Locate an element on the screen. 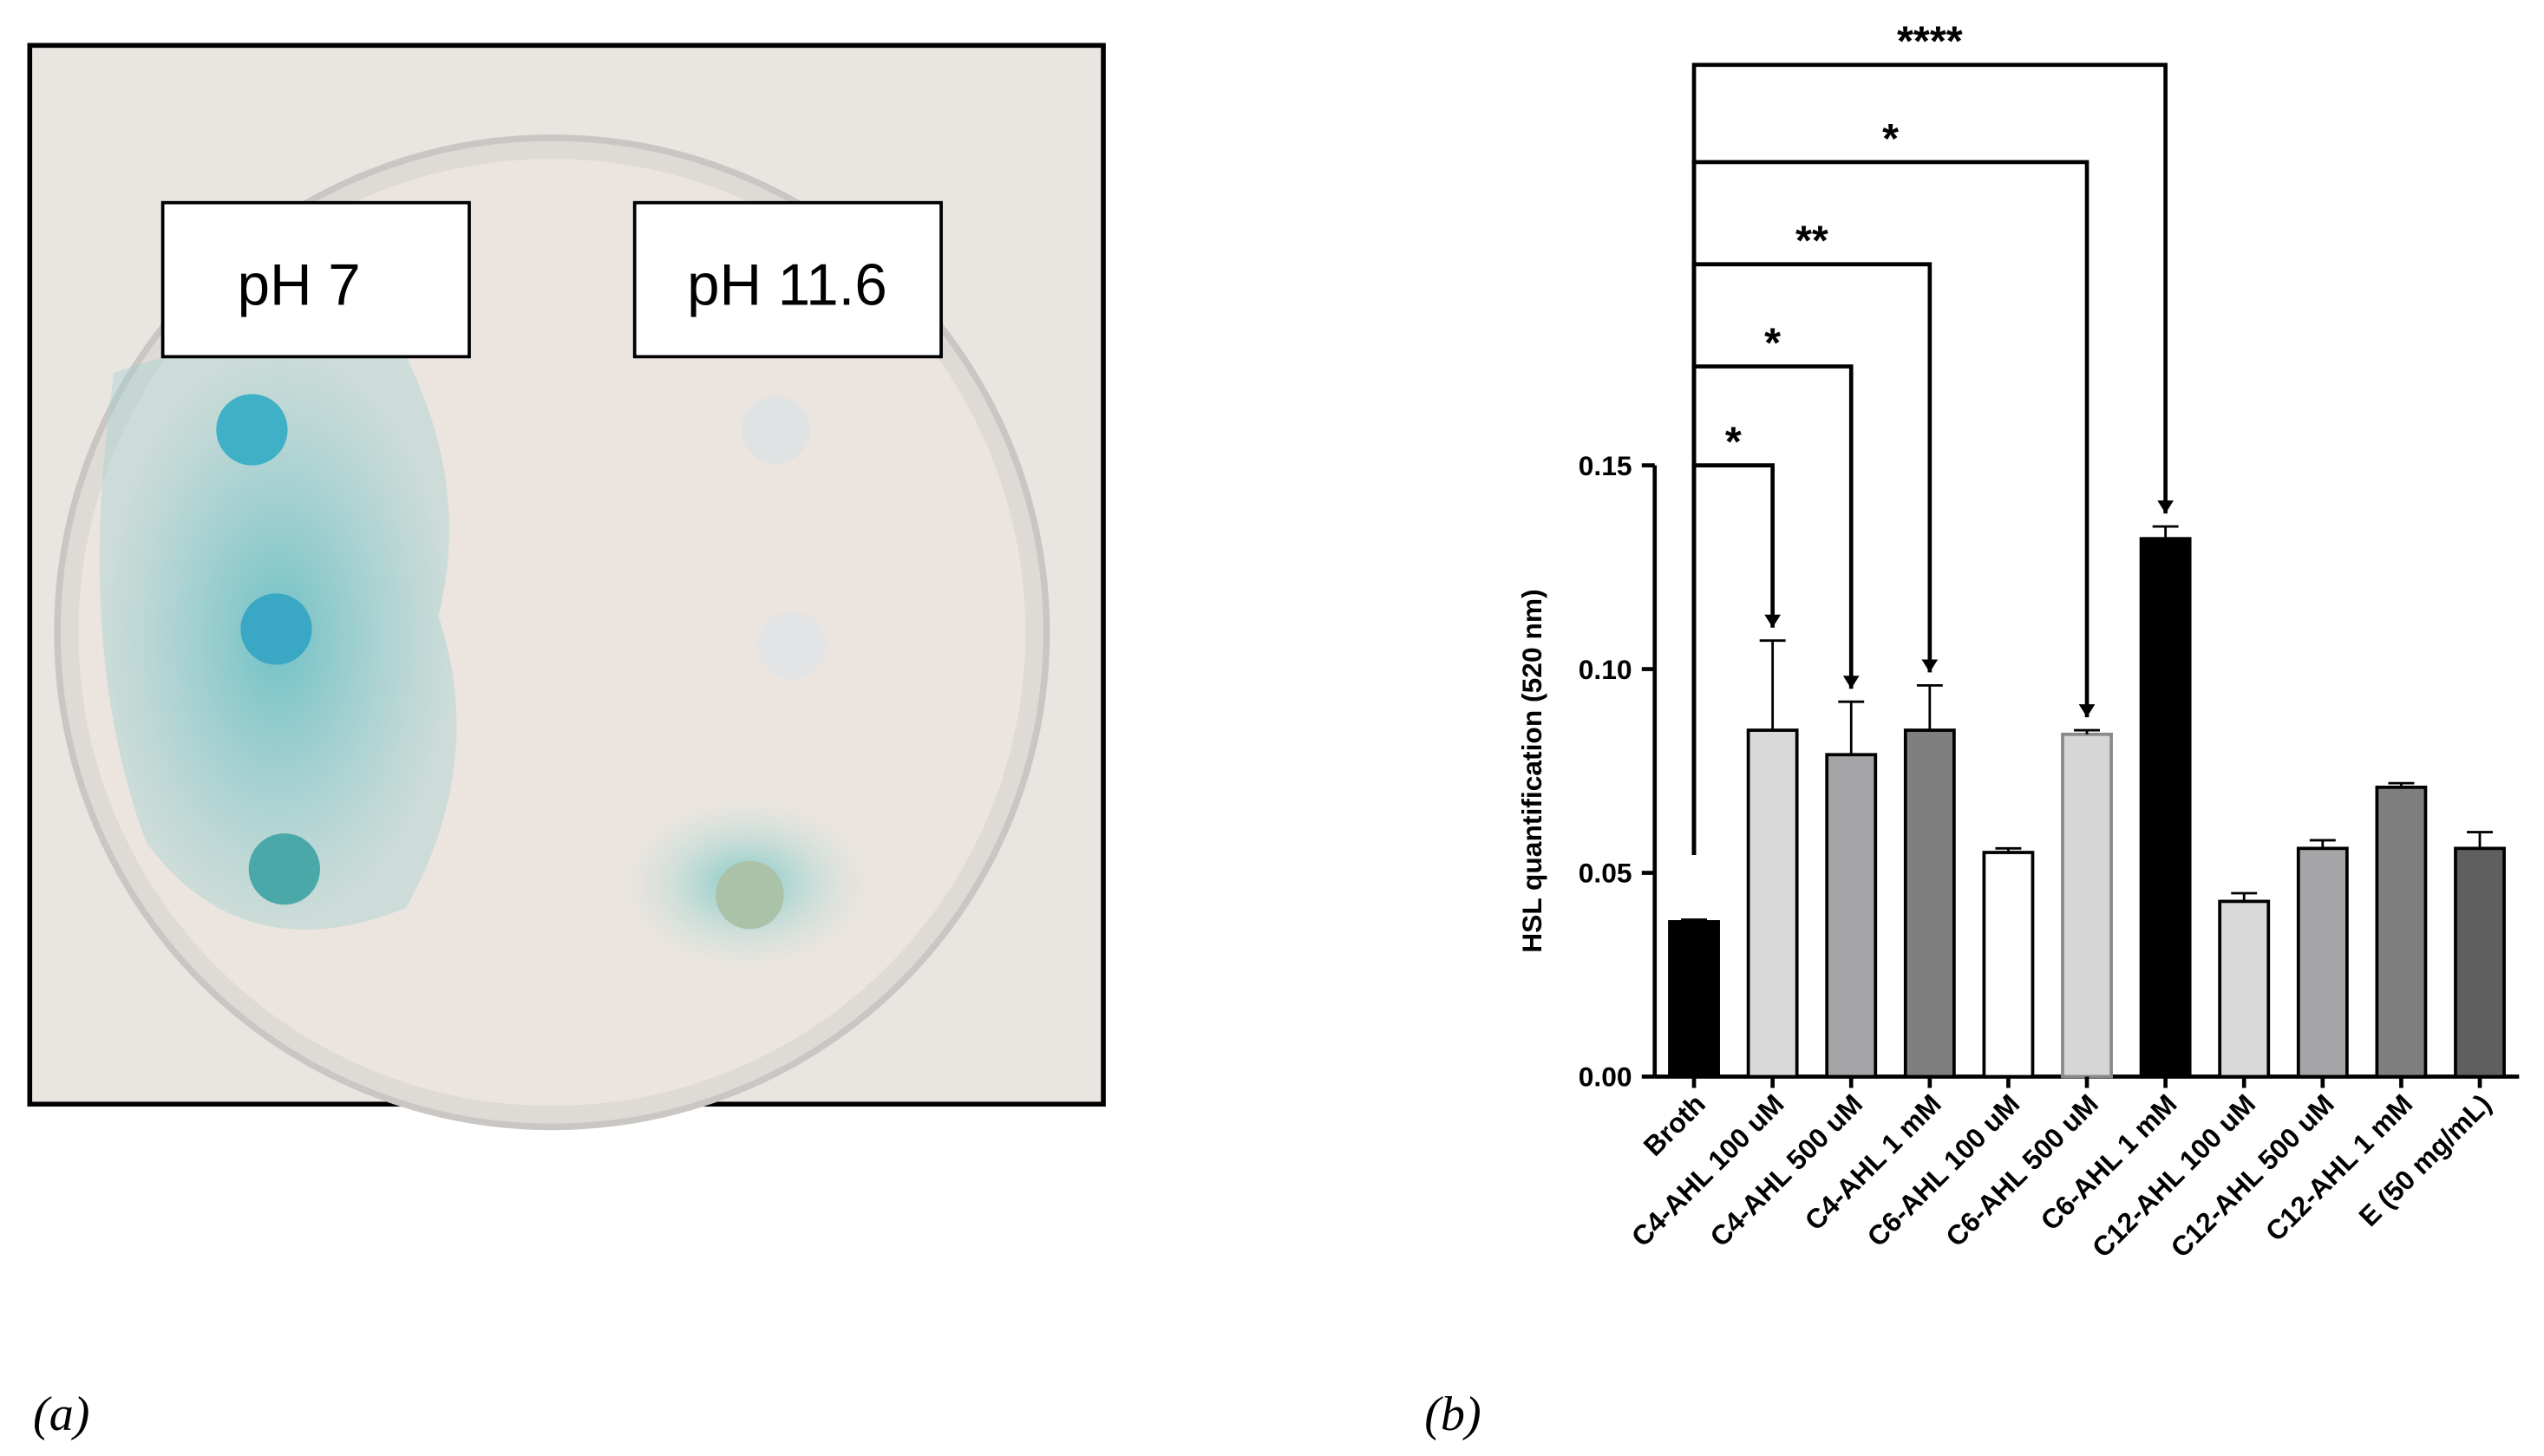 The image size is (2544, 1456). photo-label: pH 7 is located at coordinates (299, 285).